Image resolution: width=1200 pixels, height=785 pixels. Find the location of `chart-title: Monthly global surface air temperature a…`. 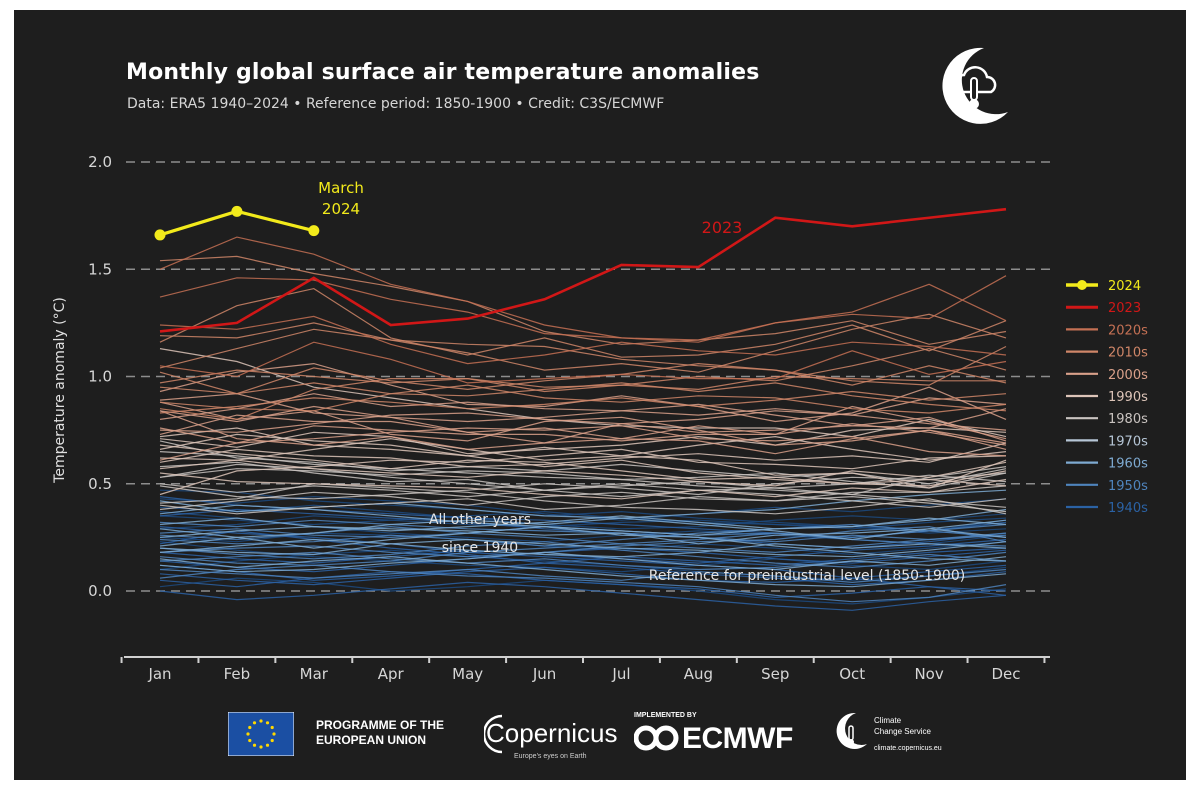

chart-title: Monthly global surface air temperature a… is located at coordinates (443, 72).